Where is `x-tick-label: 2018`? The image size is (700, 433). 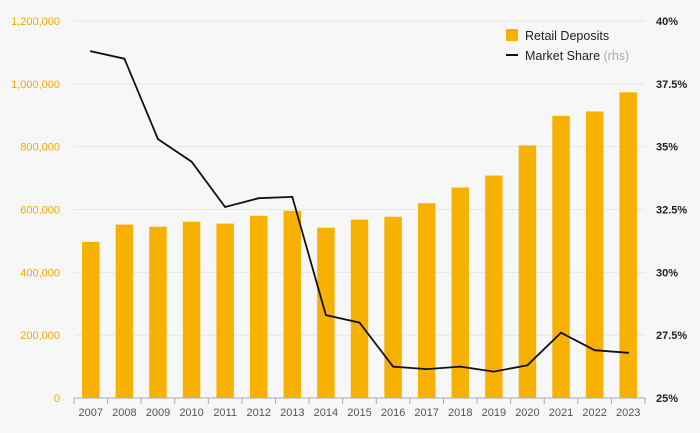 x-tick-label: 2018 is located at coordinates (460, 413).